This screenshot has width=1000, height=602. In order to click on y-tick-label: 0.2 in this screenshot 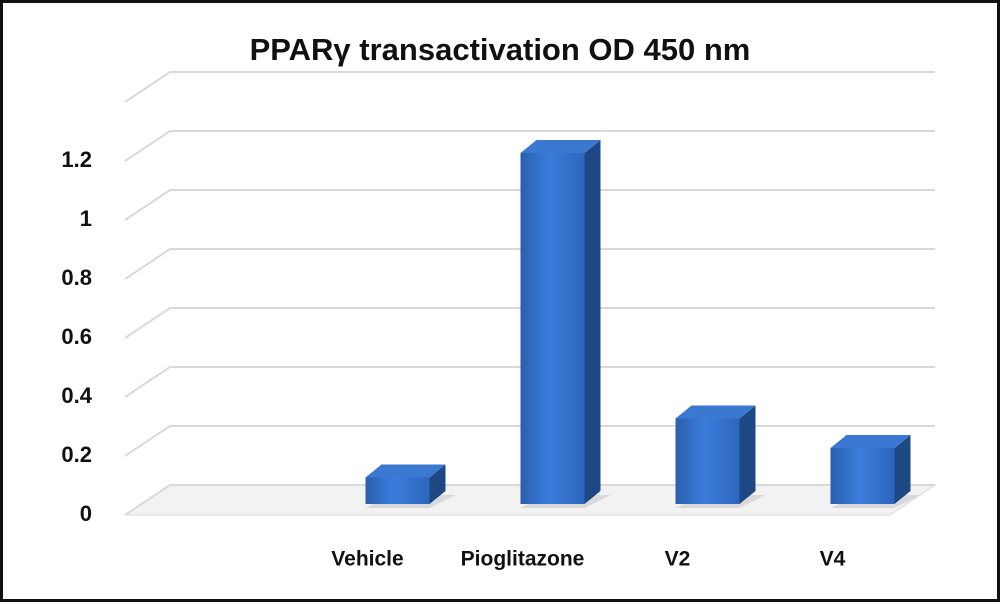, I will do `click(76, 454)`.